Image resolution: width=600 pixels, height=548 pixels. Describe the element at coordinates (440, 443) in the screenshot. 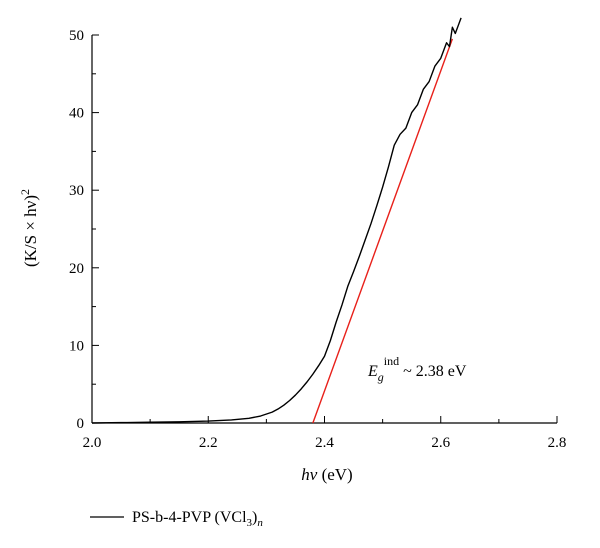

I see `x-tick-label: 2.6` at that location.